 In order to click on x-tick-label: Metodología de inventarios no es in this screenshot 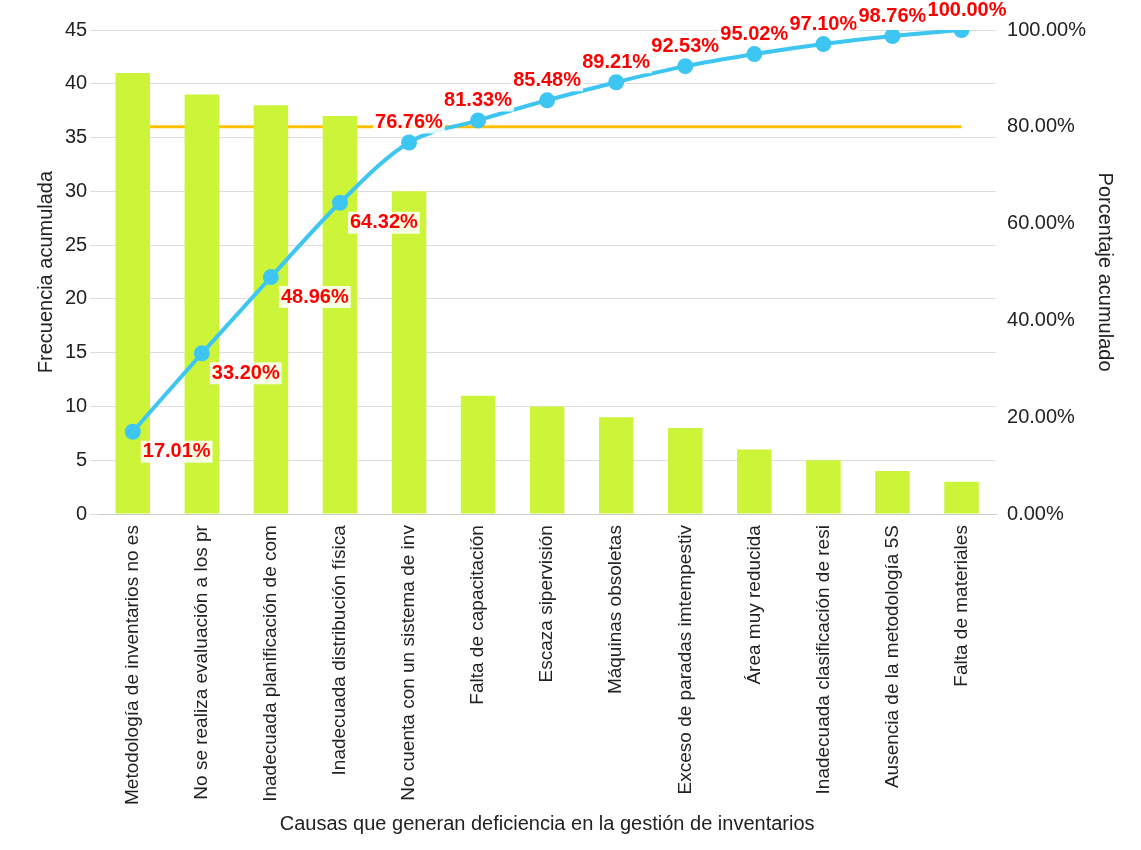, I will do `click(132, 665)`.